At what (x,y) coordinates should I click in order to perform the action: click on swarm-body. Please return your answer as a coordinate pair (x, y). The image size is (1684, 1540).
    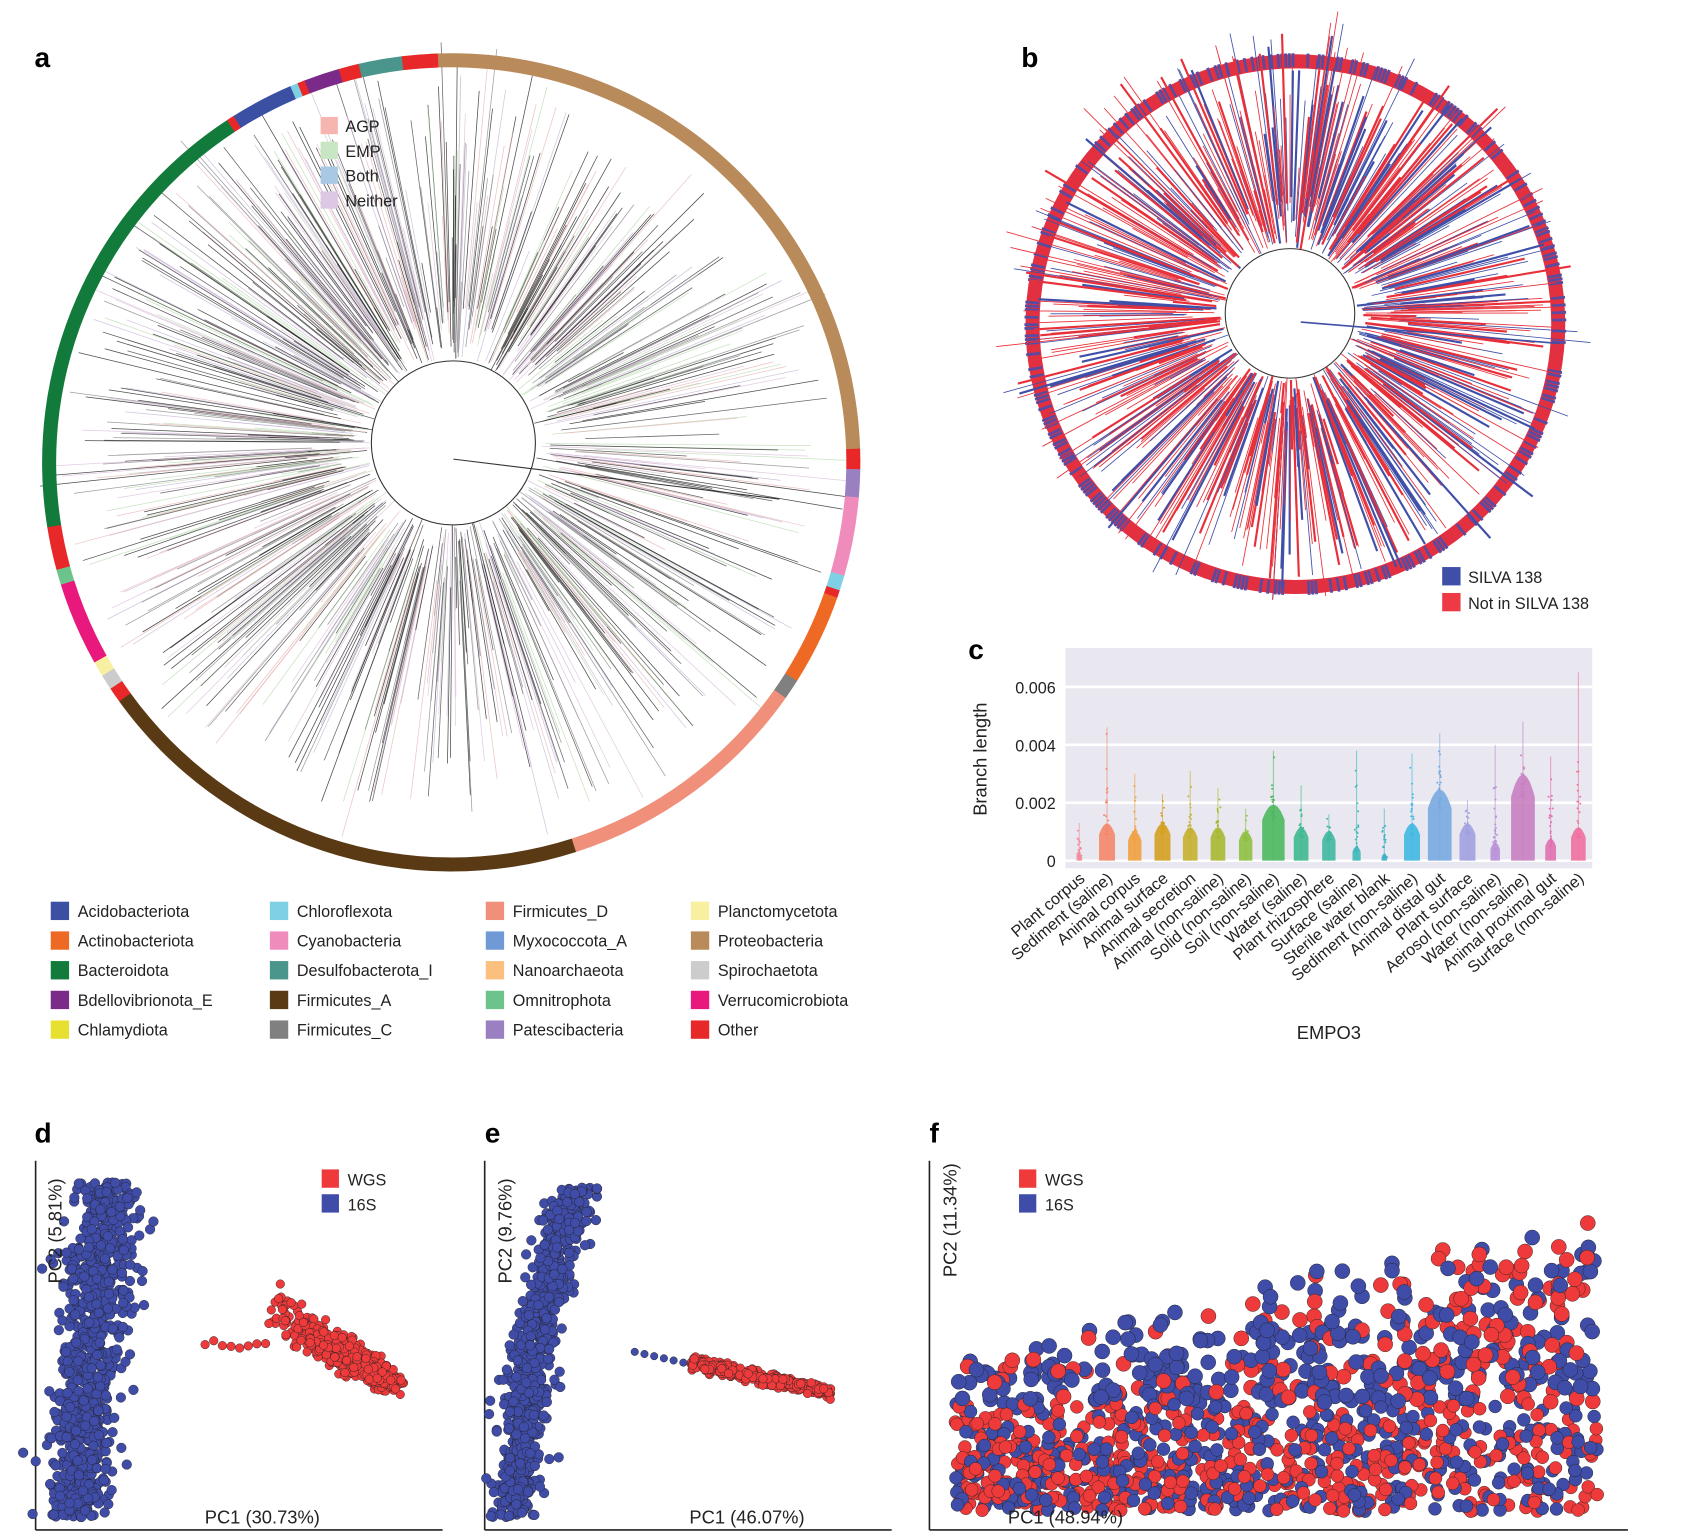
    Looking at the image, I should click on (1107, 842).